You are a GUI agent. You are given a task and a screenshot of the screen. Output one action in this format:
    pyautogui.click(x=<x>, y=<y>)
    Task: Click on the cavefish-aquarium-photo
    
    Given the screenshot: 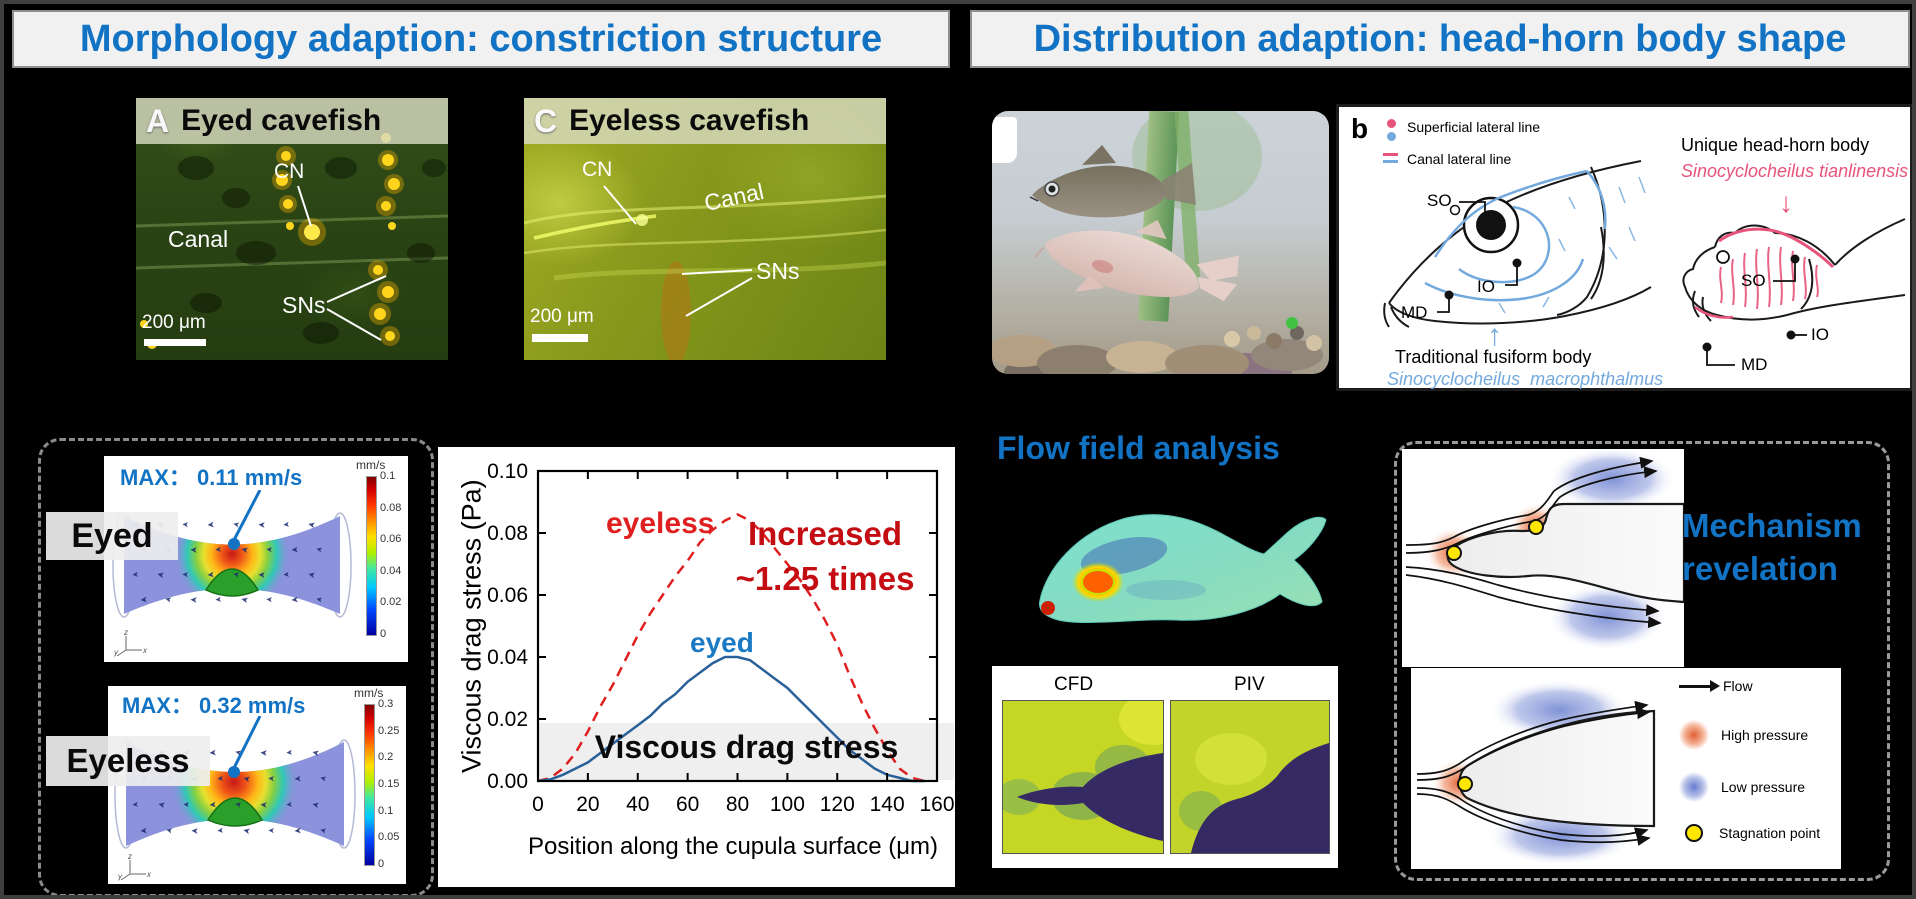 What is the action you would take?
    pyautogui.click(x=1160, y=242)
    